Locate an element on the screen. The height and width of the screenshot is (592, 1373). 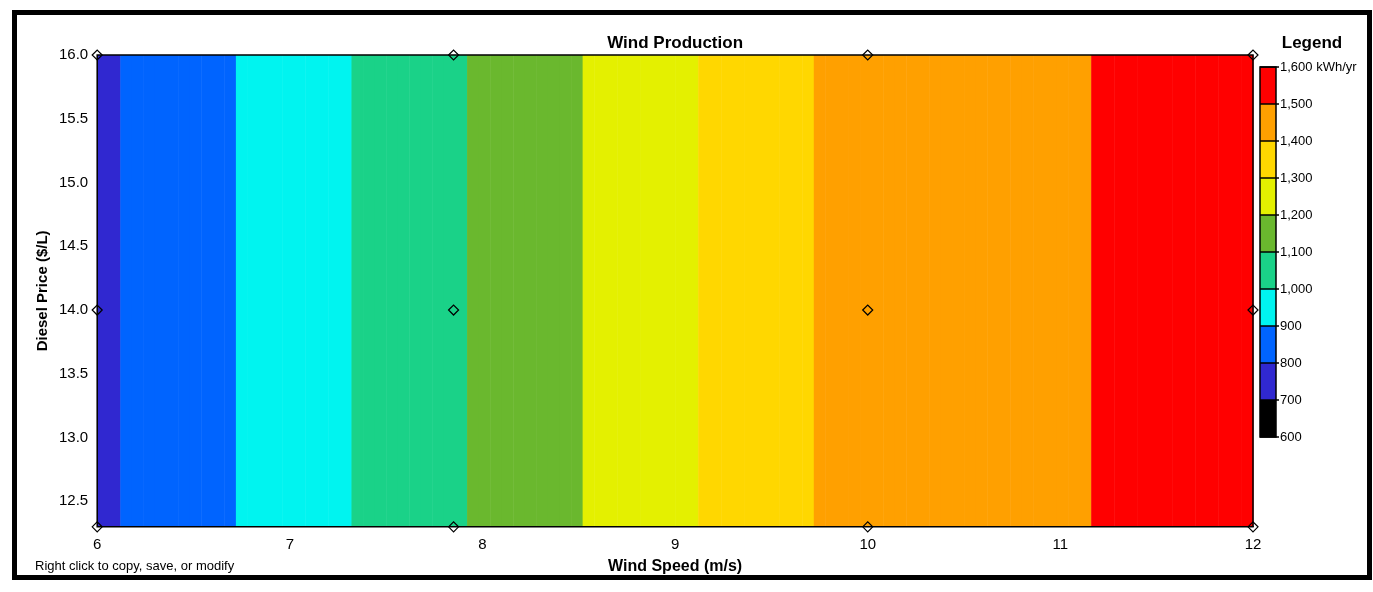
color-bar-label: 1,200 is located at coordinates (1296, 214).